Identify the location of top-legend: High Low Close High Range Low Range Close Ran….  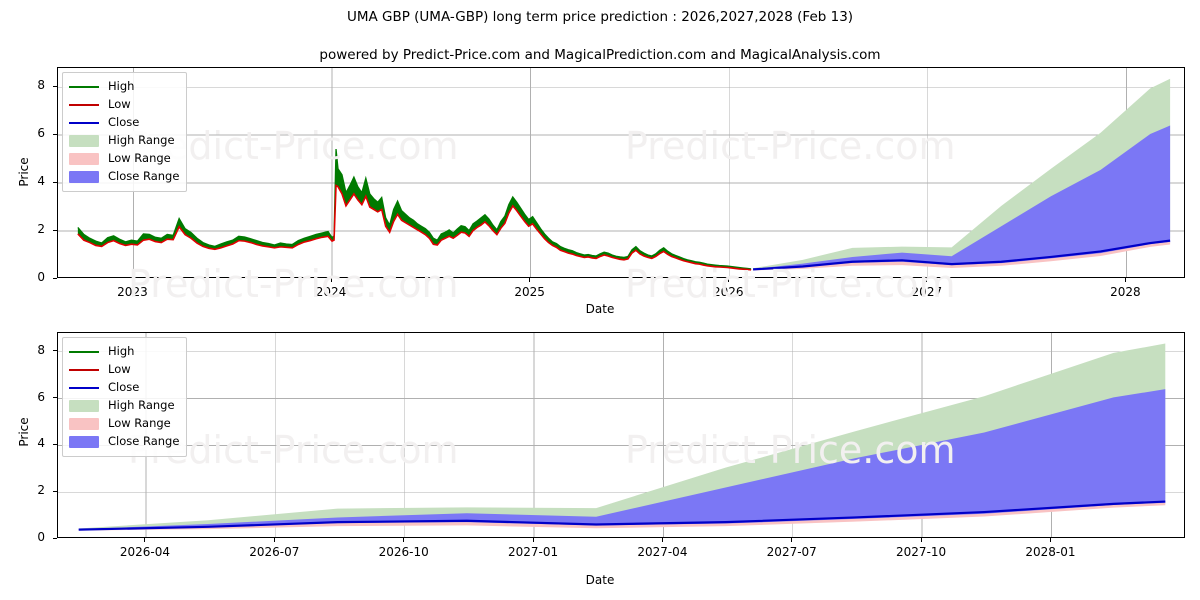
(125, 132).